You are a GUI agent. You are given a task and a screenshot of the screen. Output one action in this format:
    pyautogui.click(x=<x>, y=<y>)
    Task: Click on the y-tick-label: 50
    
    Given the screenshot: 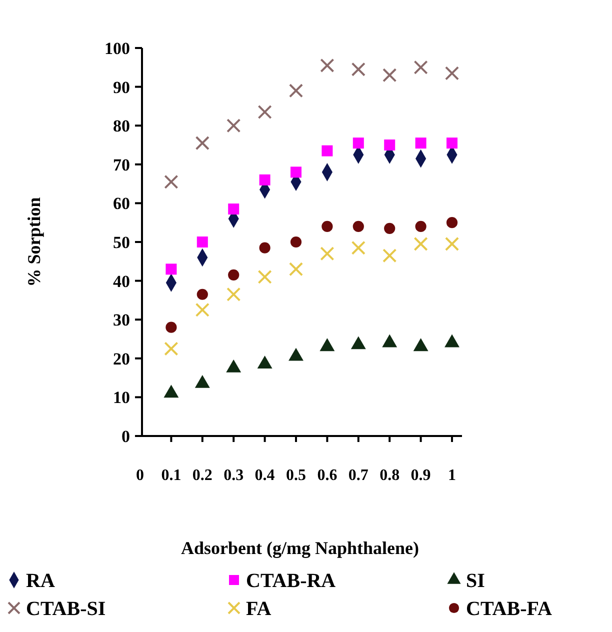 What is the action you would take?
    pyautogui.click(x=121, y=242)
    